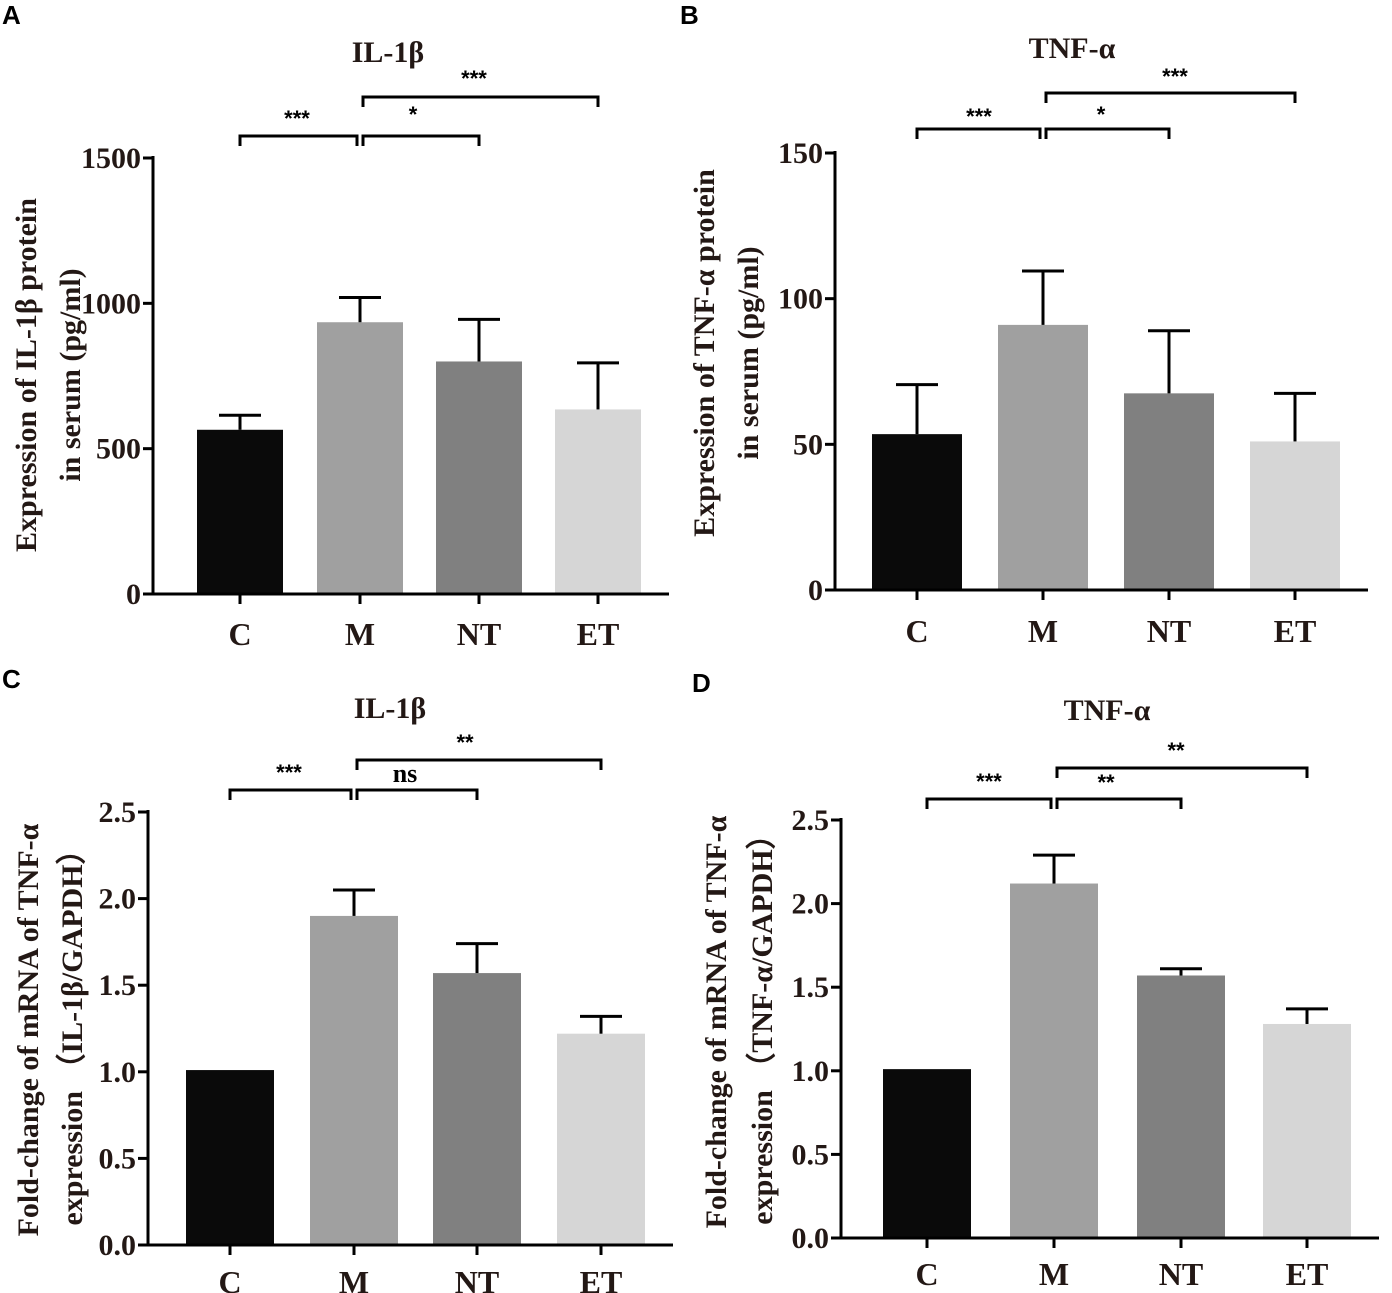 This screenshot has width=1392, height=1293. I want to click on panel-b-xtick-label-nt: NT, so click(1169, 631).